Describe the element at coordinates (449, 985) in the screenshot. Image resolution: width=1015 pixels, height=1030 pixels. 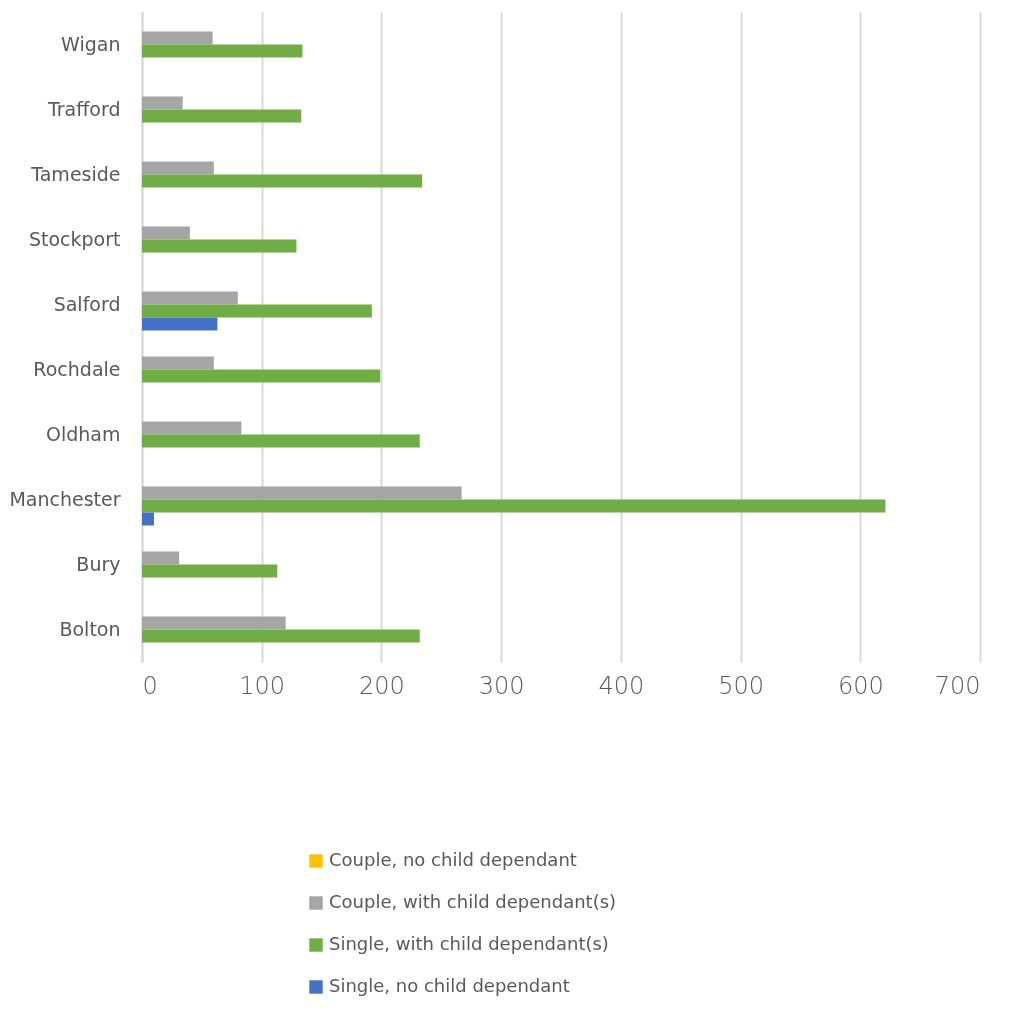
I see `legend-label: Single, no child dependant` at that location.